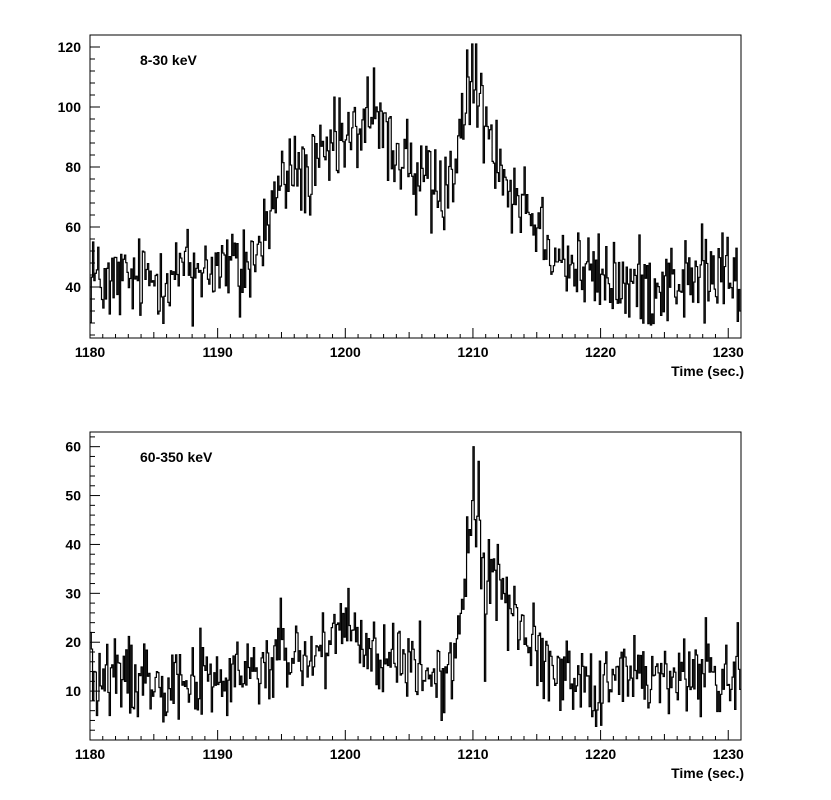 Image resolution: width=831 pixels, height=800 pixels. Describe the element at coordinates (70, 107) in the screenshot. I see `y-tick-label: 100` at that location.